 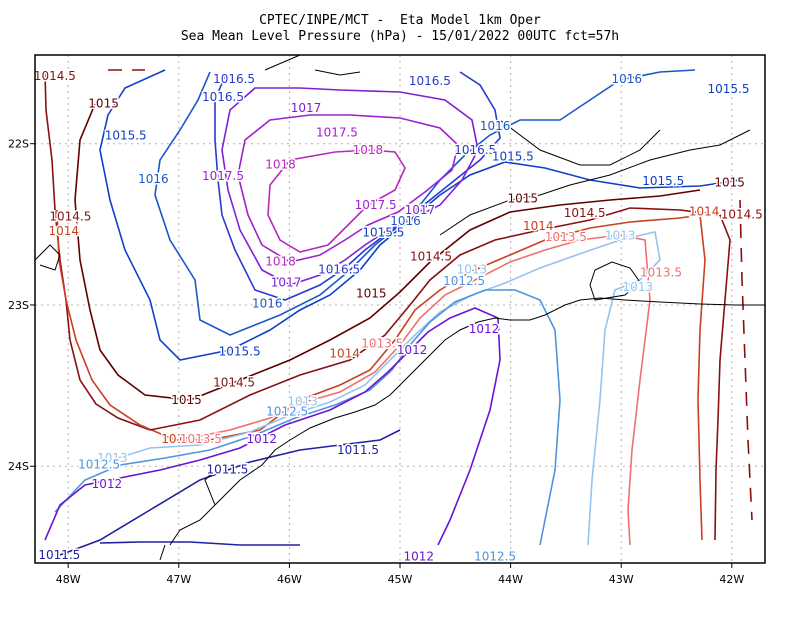 I want to click on x-tick-label: 48W, so click(x=68, y=579).